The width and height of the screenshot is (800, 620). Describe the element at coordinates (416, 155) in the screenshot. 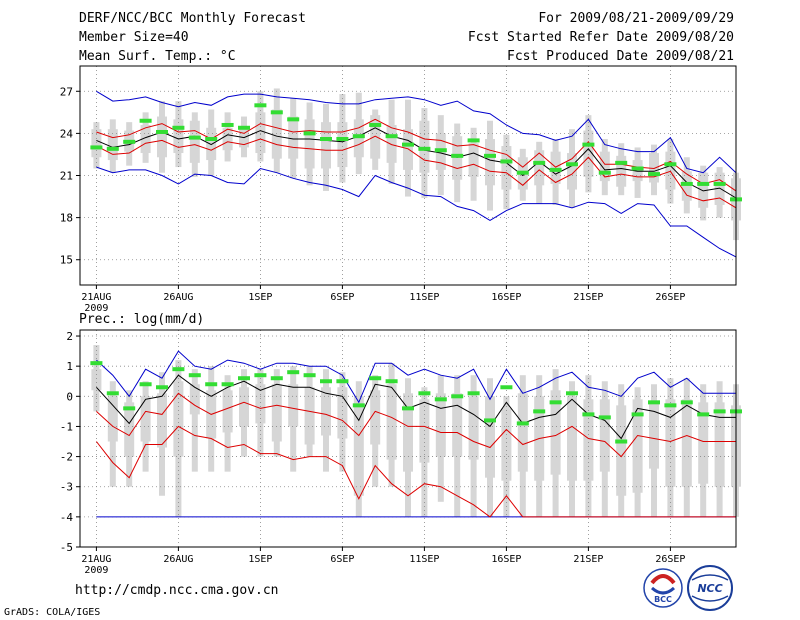

I see `series-line-mean-plus-sd` at that location.